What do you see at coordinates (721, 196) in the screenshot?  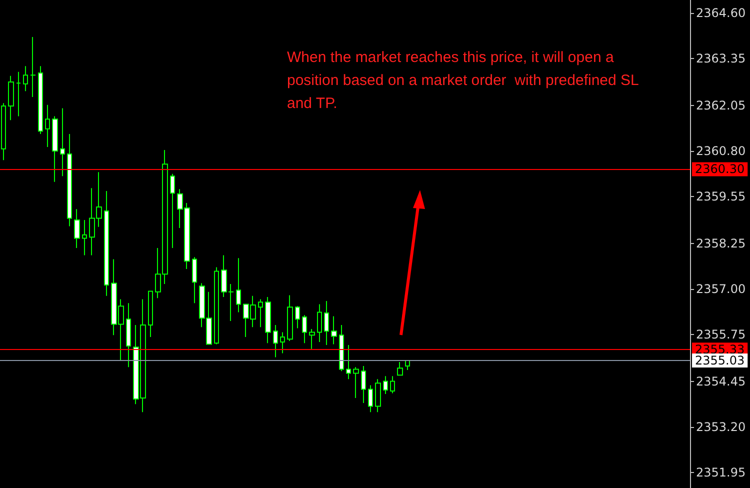 I see `y-tick-label: 2359.55` at bounding box center [721, 196].